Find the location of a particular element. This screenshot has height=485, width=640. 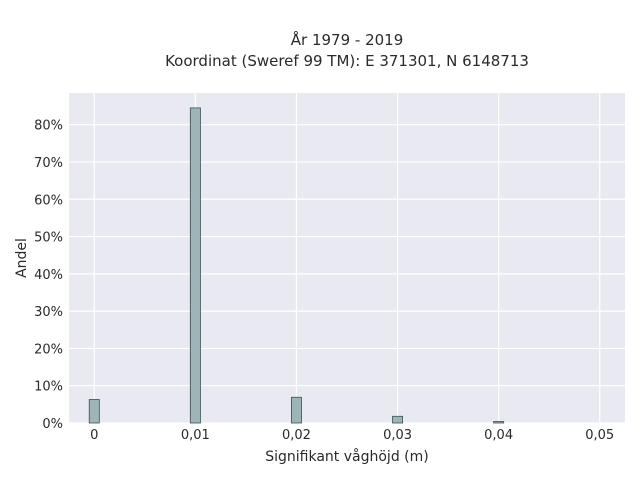

x-tick-label: 0 is located at coordinates (94, 435).